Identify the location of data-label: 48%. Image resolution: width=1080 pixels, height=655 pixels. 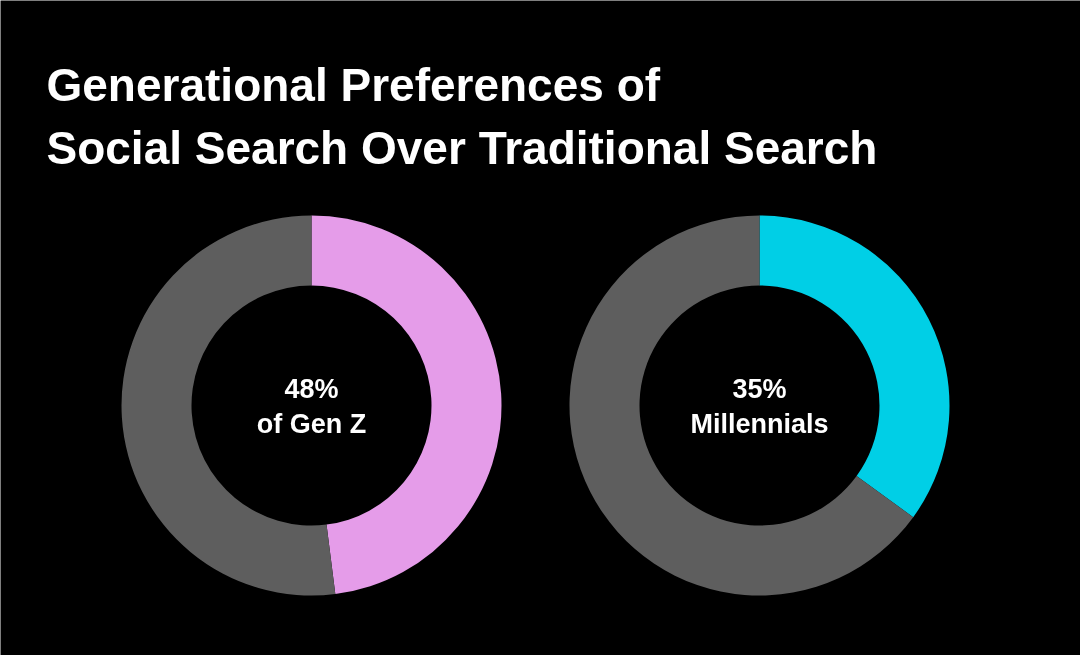
(311, 388).